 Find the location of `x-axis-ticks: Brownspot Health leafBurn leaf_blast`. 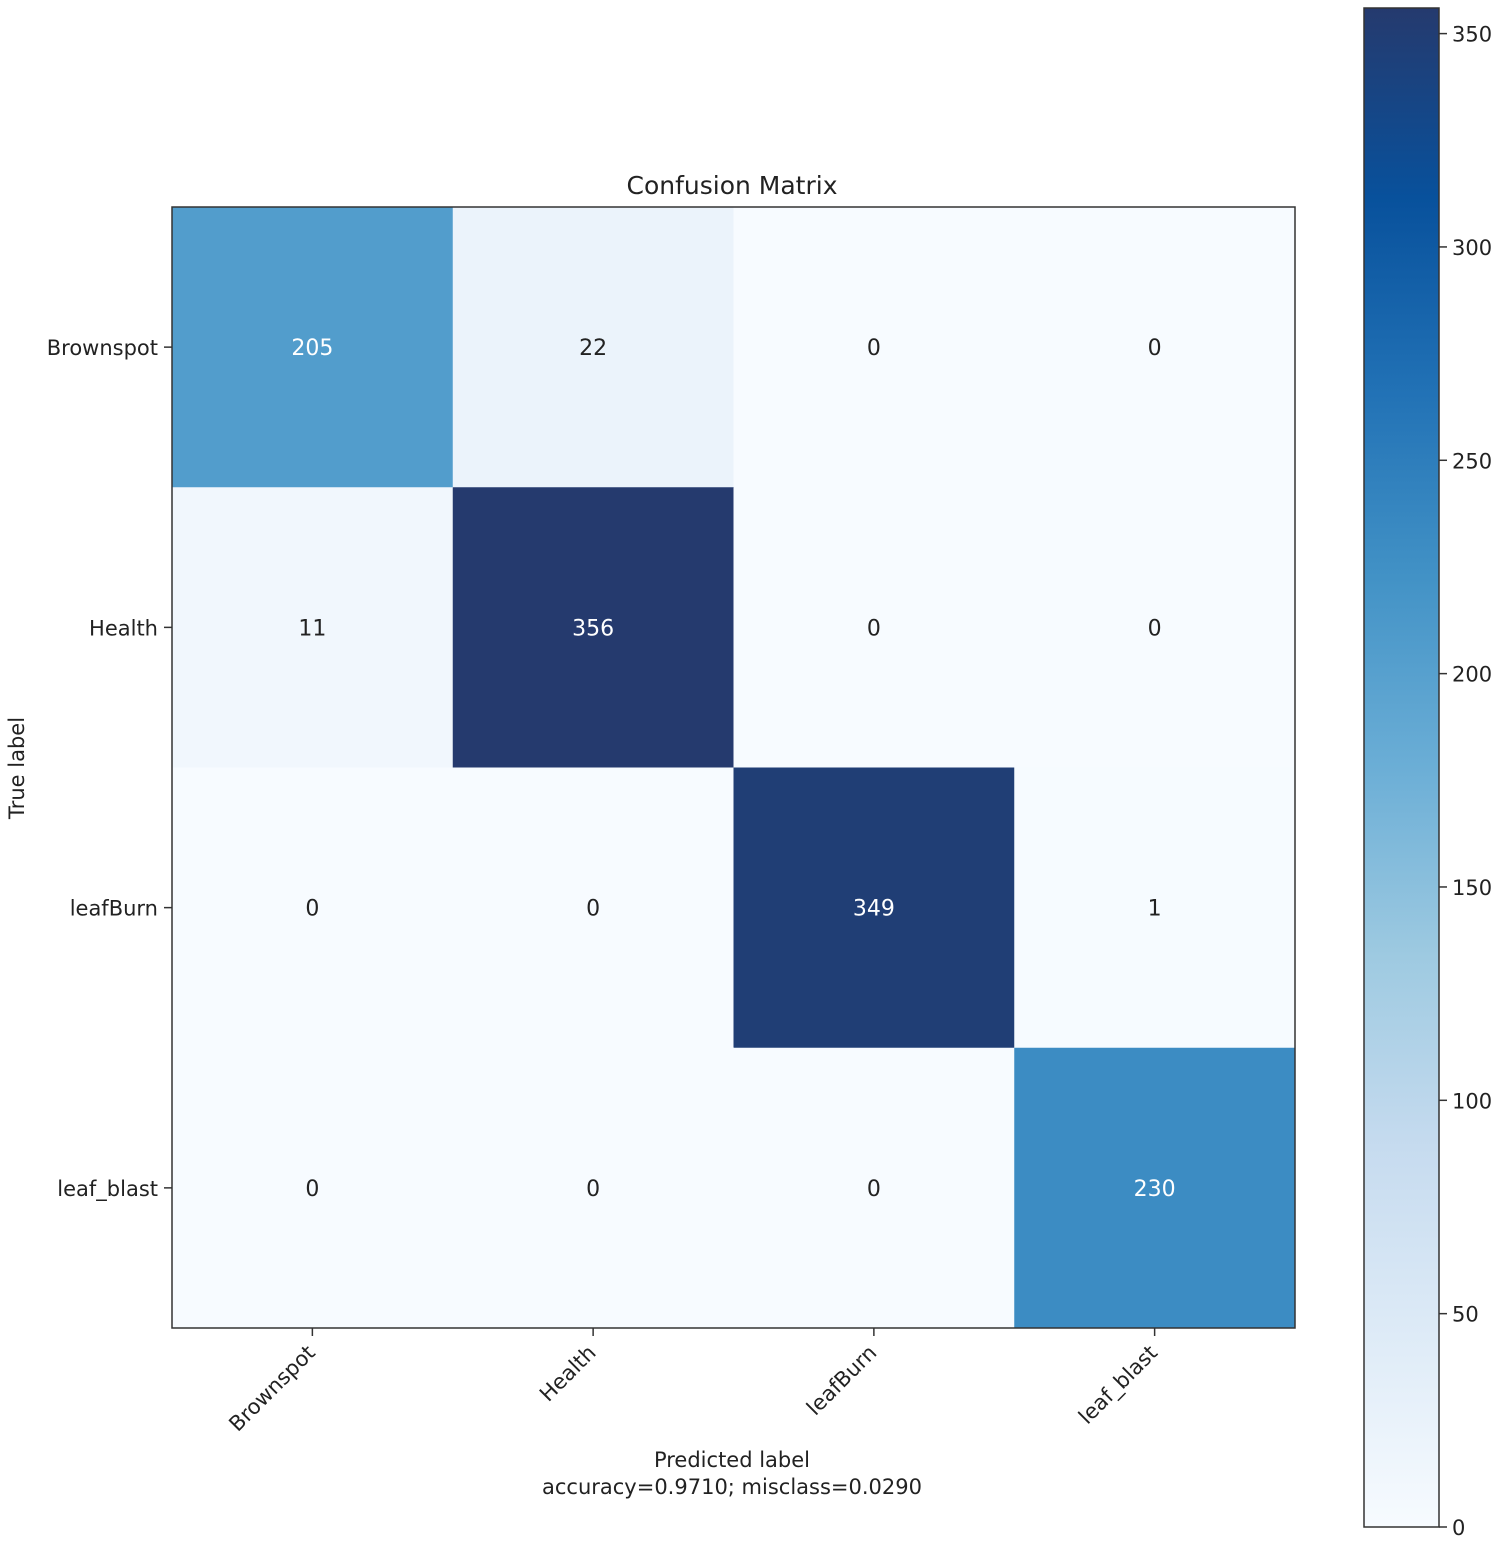

x-axis-ticks: Brownspot Health leafBurn leaf_blast is located at coordinates (693, 1382).